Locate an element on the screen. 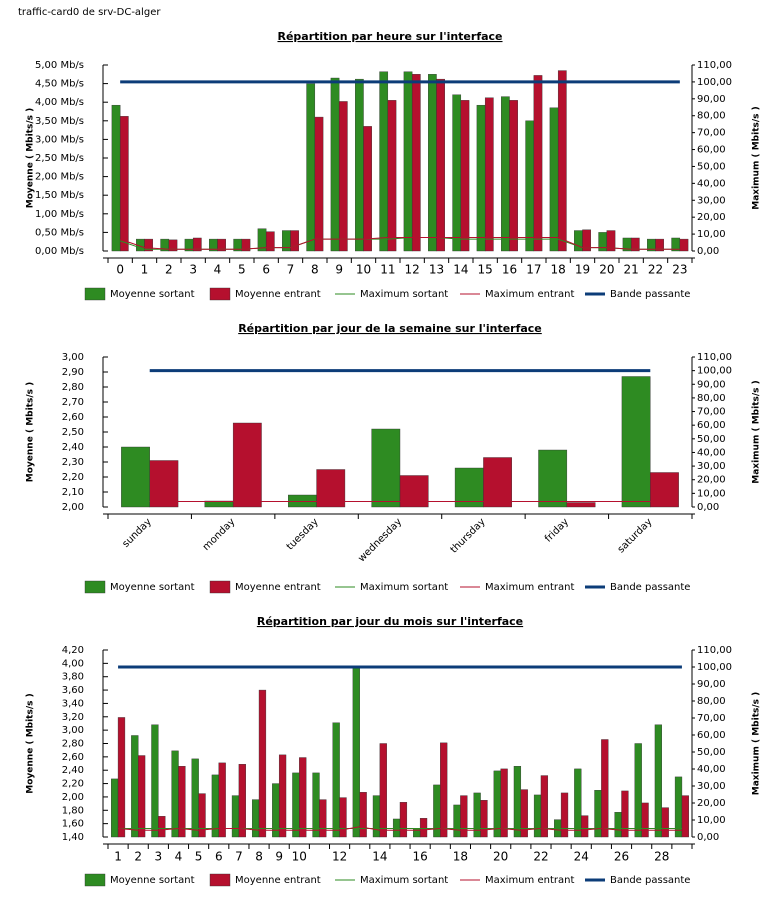  x-tick-label: 4 is located at coordinates (218, 270).